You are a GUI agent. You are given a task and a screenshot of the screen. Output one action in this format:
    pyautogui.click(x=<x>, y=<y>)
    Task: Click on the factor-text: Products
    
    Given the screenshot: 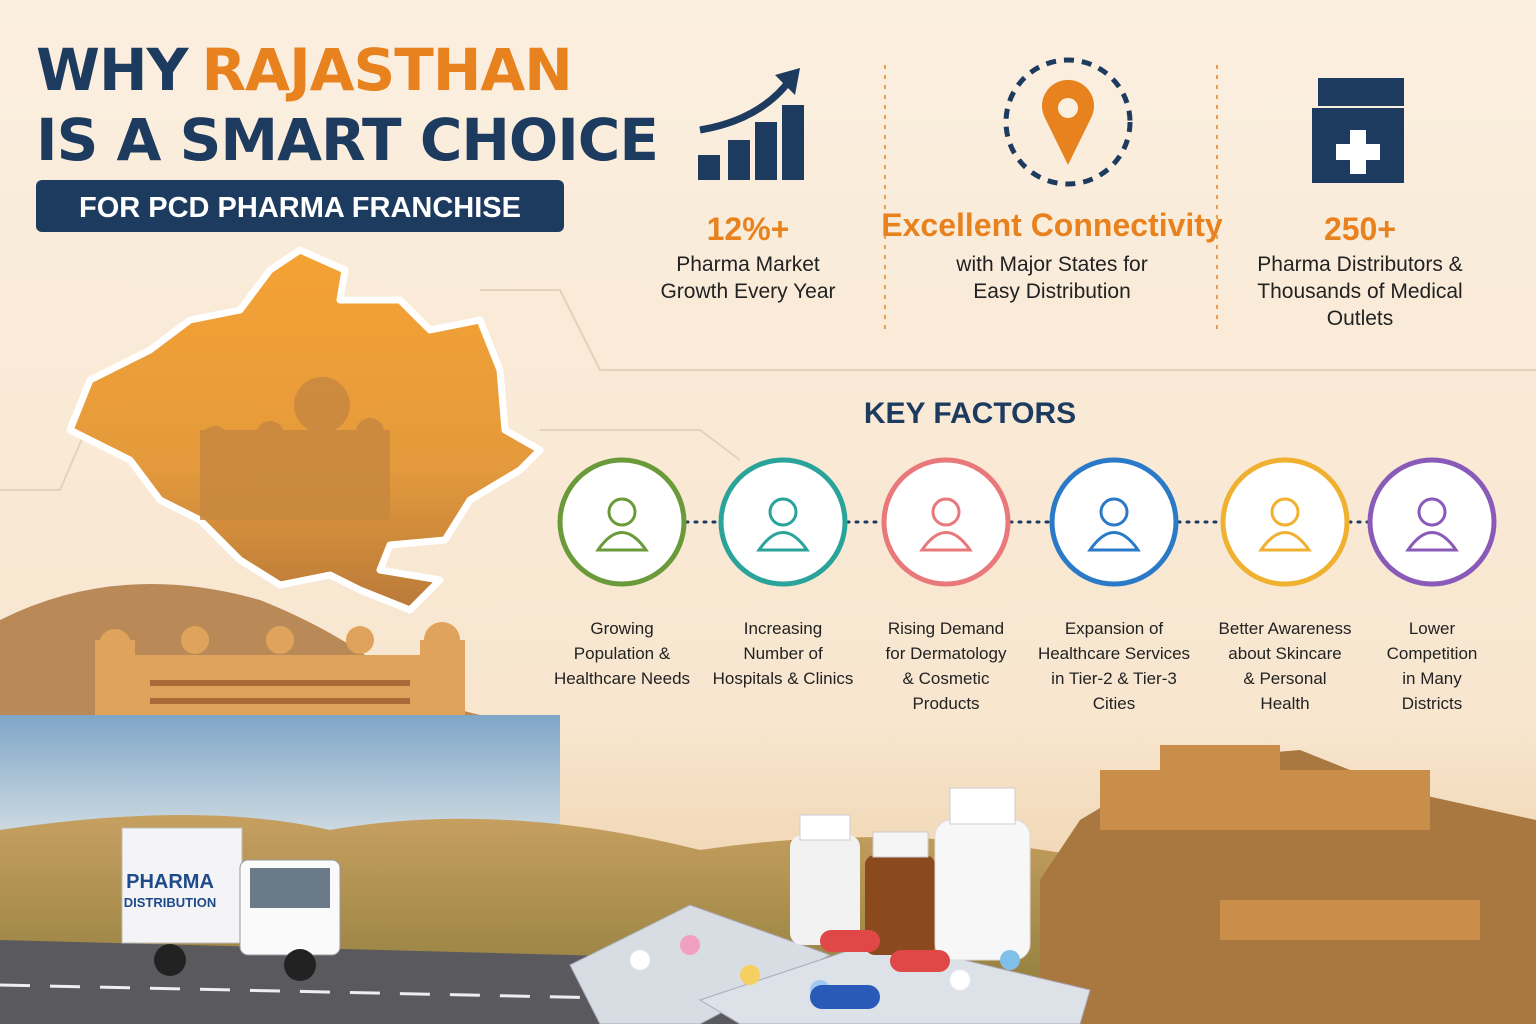 What is the action you would take?
    pyautogui.click(x=945, y=703)
    